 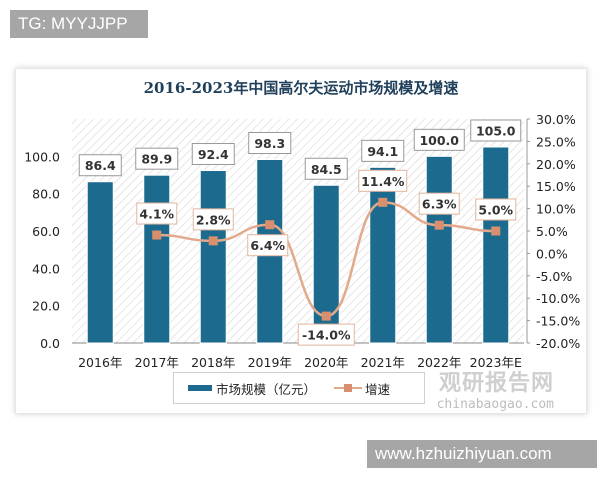 I want to click on right-axis-tick: -5.0%, so click(x=554, y=276).